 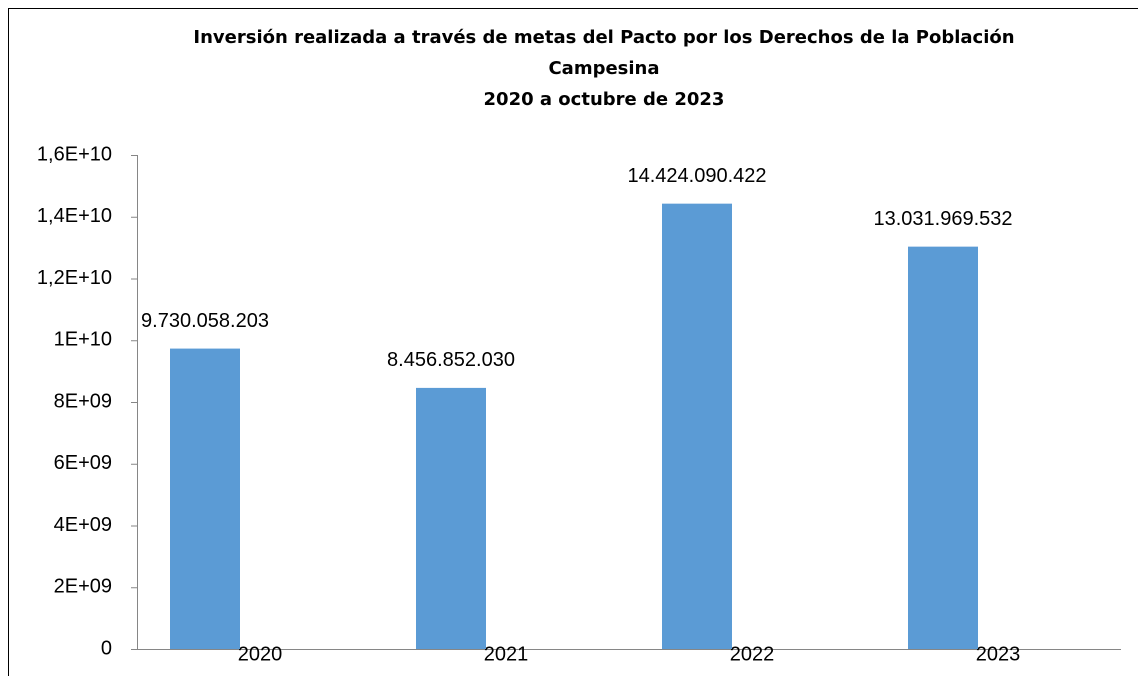 I want to click on data-label: 8.456.852.030, so click(x=451, y=360).